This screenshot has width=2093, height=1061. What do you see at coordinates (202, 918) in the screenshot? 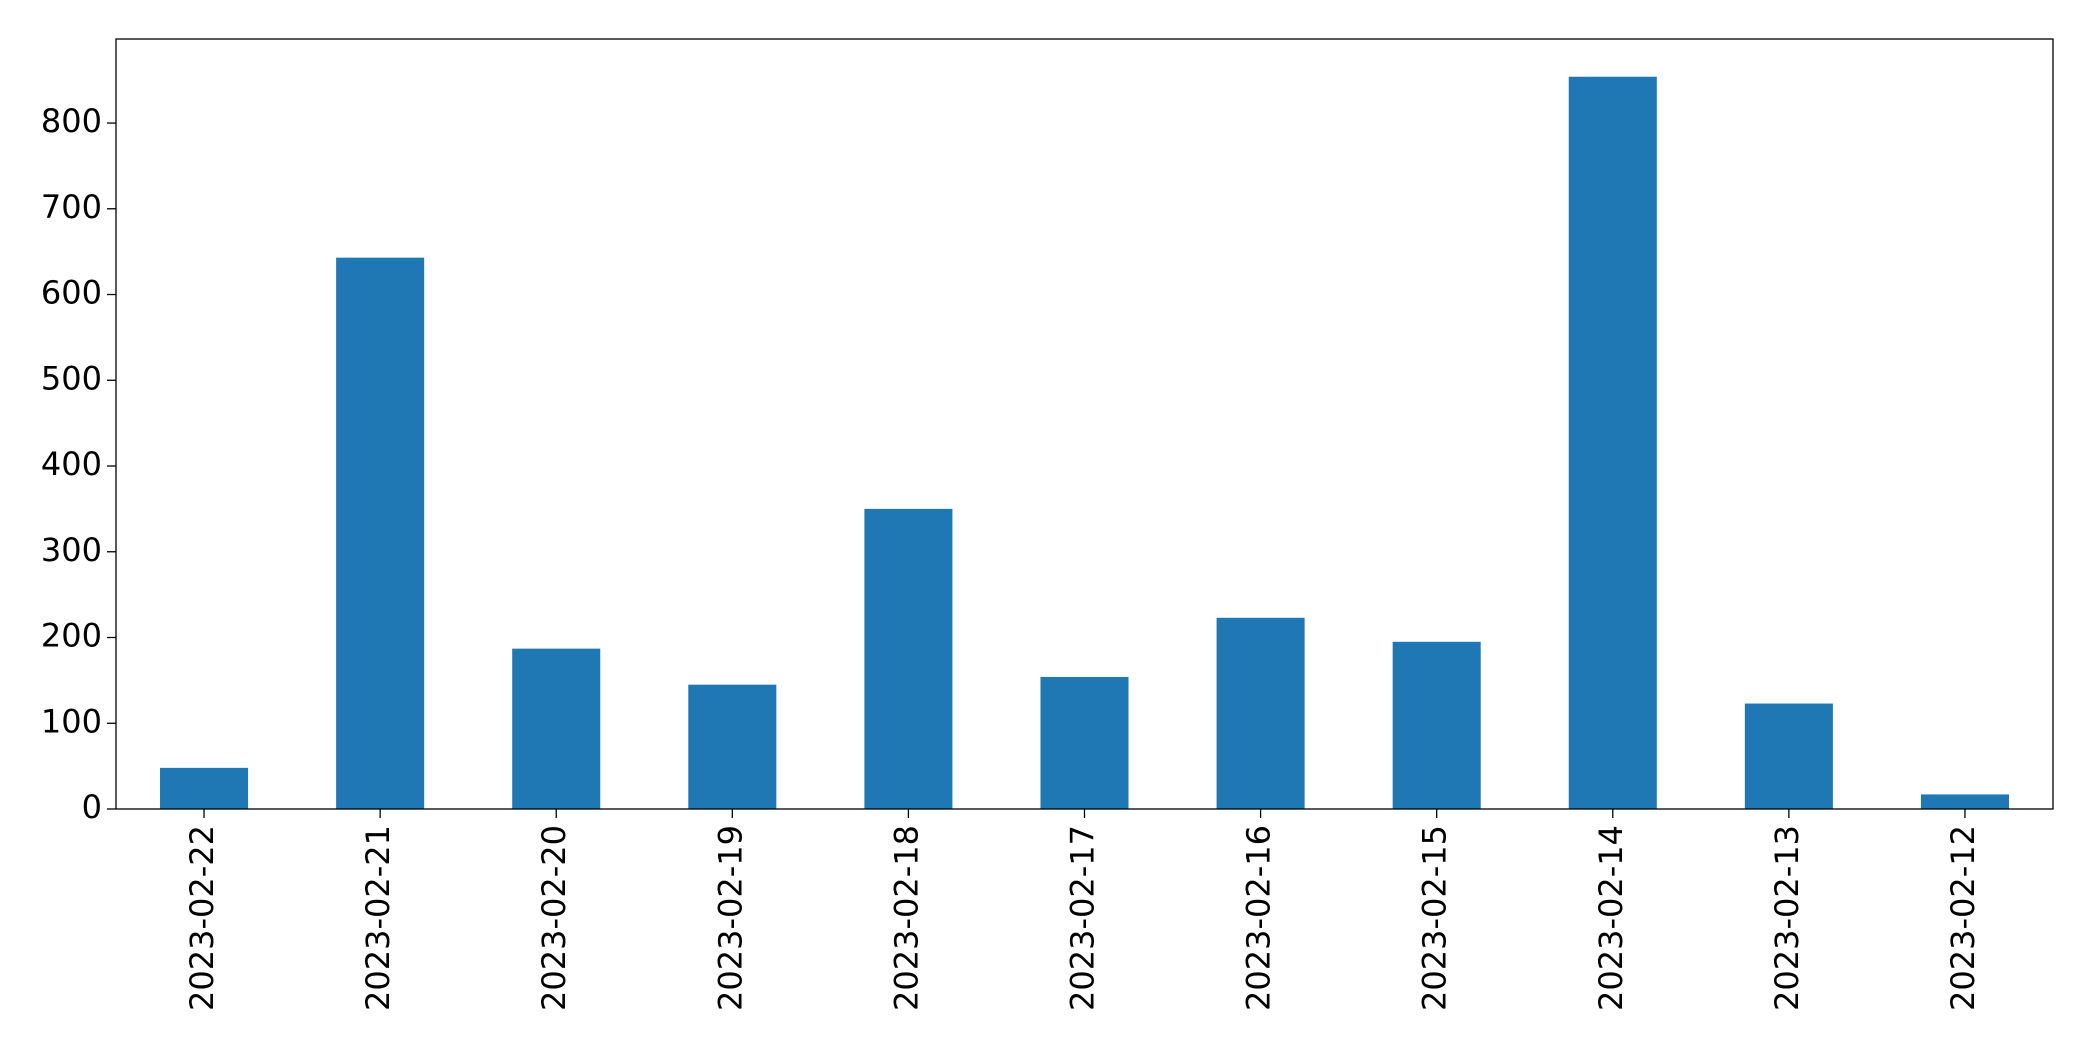
I see `x-tick-label: 2023-02-22` at bounding box center [202, 918].